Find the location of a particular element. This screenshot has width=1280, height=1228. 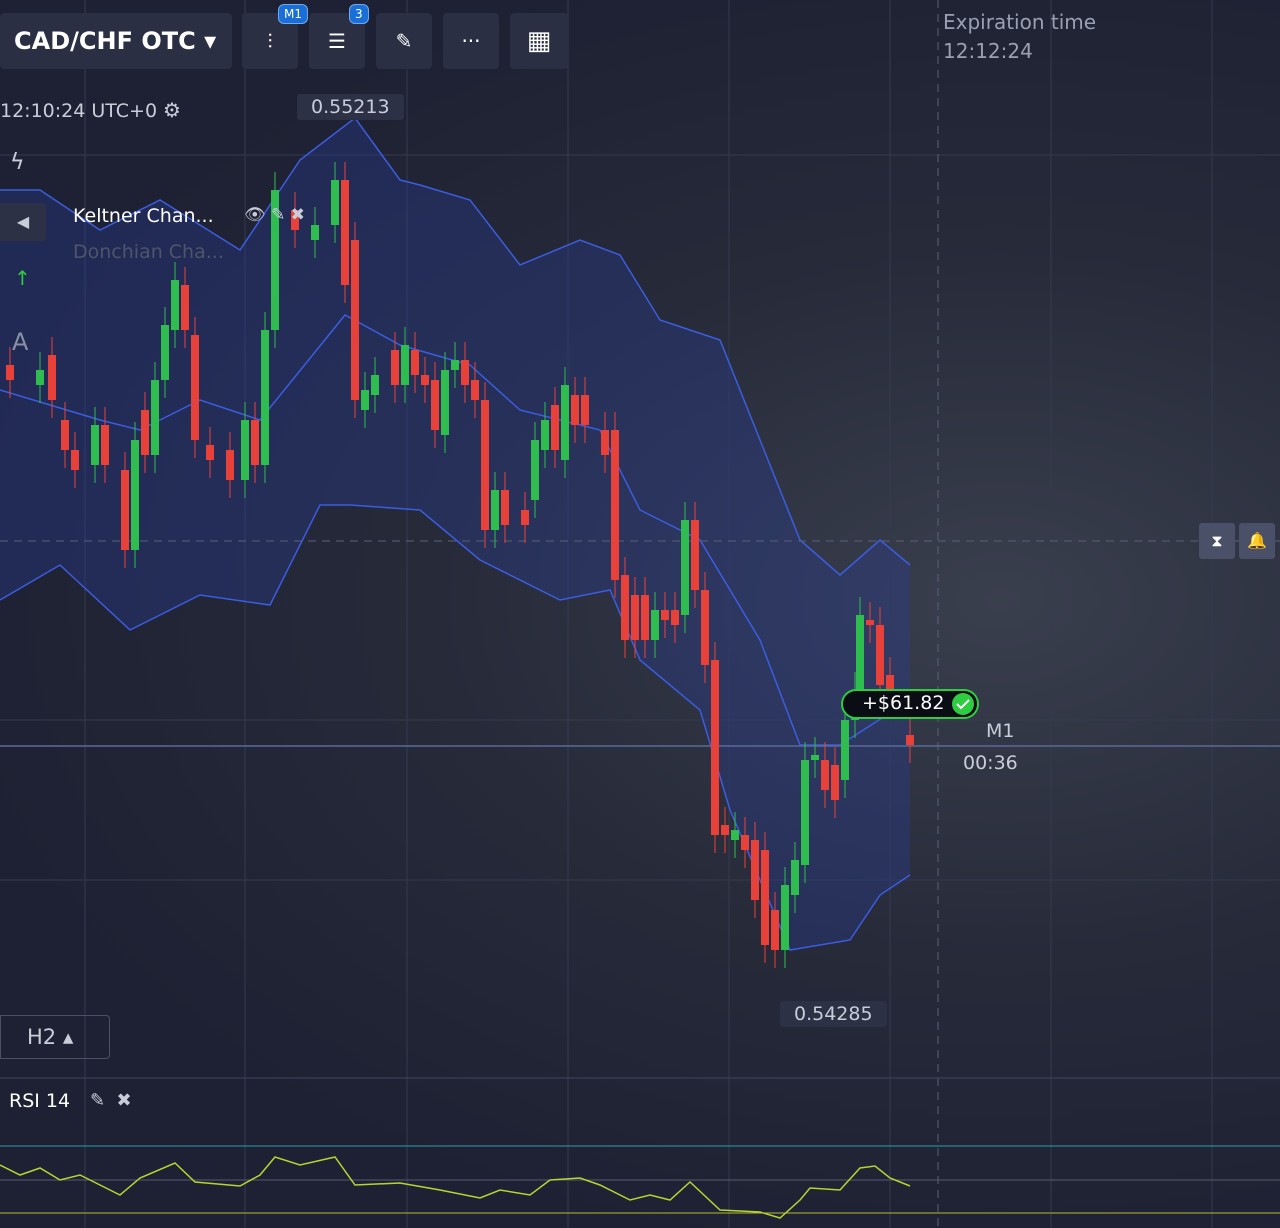

chart-type-button: ⫶ M1 is located at coordinates (275, 36).